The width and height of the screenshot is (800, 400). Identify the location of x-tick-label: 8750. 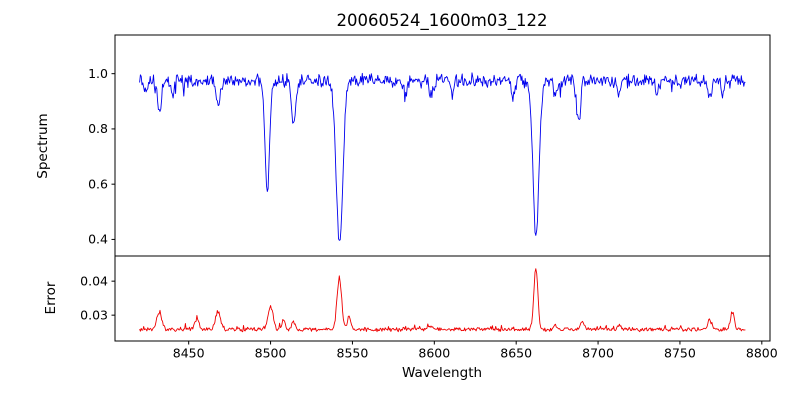
(680, 353).